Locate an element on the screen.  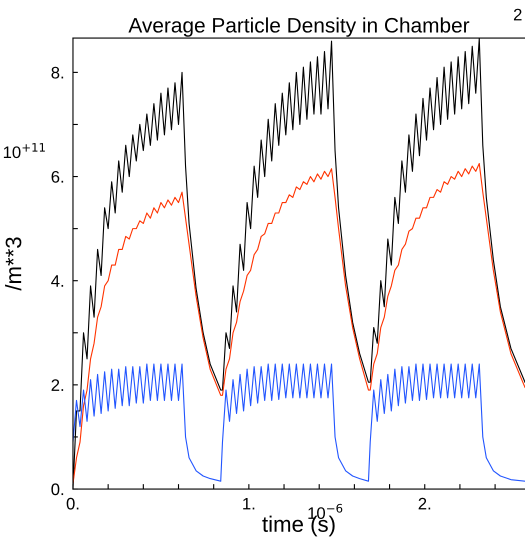
text: 10$^{+11}$ is located at coordinates (24, 150).